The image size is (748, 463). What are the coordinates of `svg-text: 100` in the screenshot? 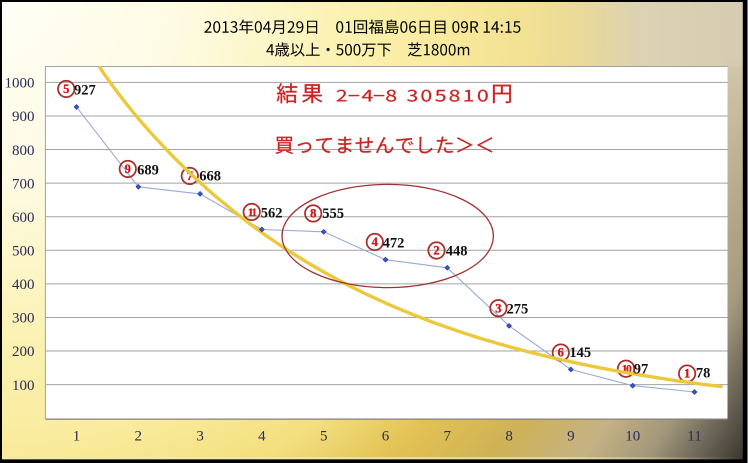 It's located at (23, 386).